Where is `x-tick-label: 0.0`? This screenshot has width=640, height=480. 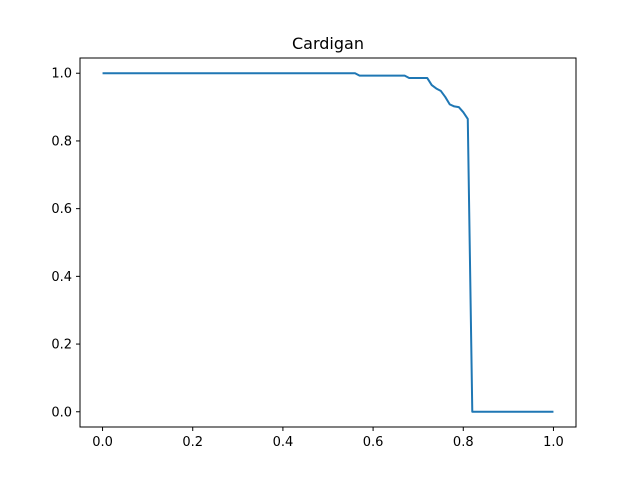 x-tick-label: 0.0 is located at coordinates (102, 442).